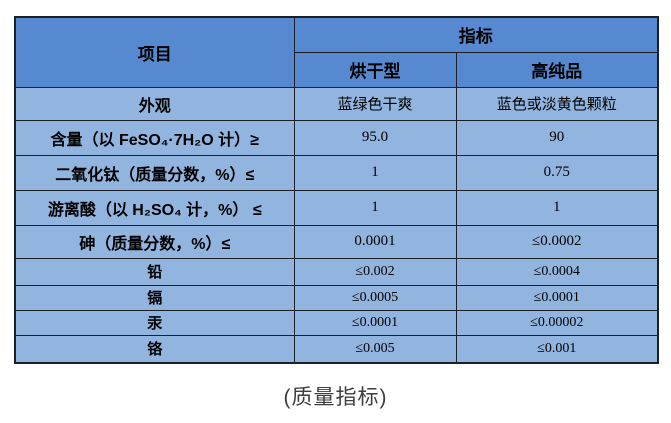  I want to click on row-dried-value: 95.0, so click(375, 137).